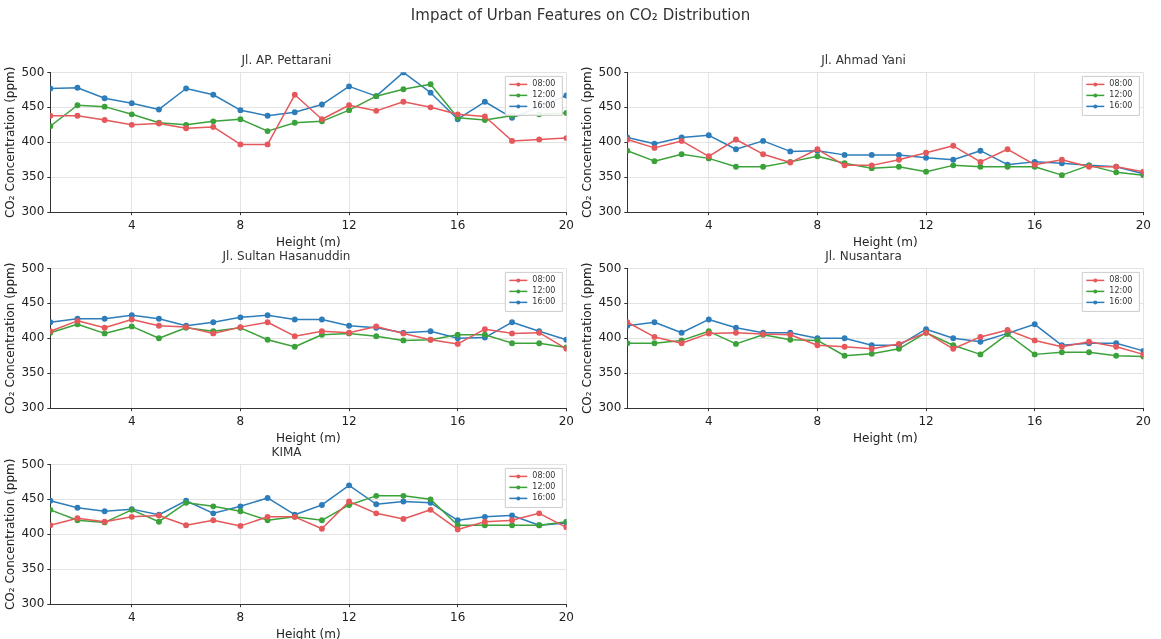 The width and height of the screenshot is (1161, 639). Describe the element at coordinates (286, 256) in the screenshot. I see `chart-title: Jl. Sultan Hasanuddin` at that location.